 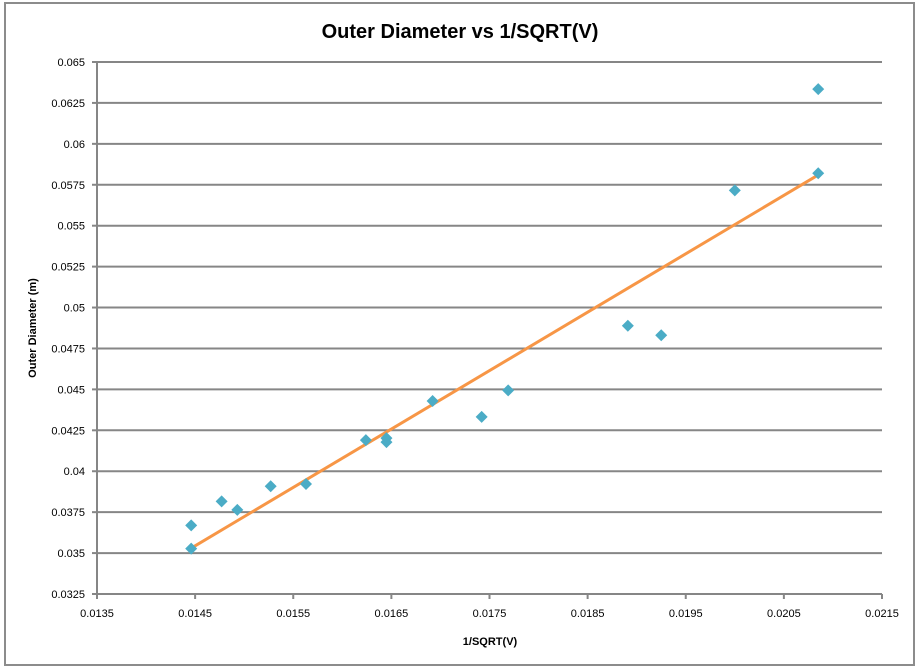 I want to click on y-axis-title: Outer Diameter (m), so click(x=33, y=328).